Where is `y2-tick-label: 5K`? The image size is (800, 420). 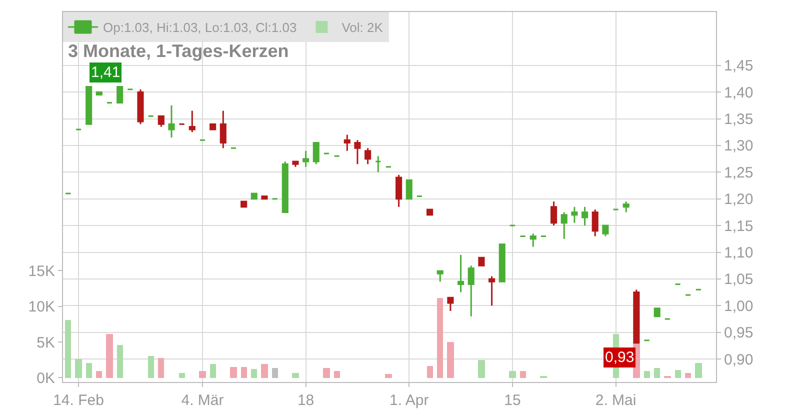 y2-tick-label: 5K is located at coordinates (45, 343).